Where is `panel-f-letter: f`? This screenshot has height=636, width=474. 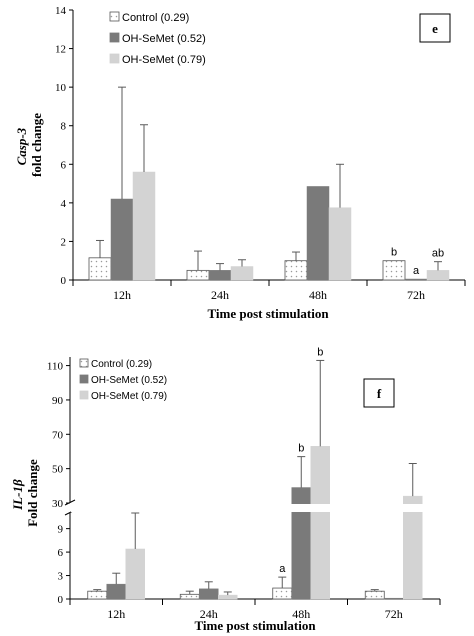 panel-f-letter: f is located at coordinates (379, 393).